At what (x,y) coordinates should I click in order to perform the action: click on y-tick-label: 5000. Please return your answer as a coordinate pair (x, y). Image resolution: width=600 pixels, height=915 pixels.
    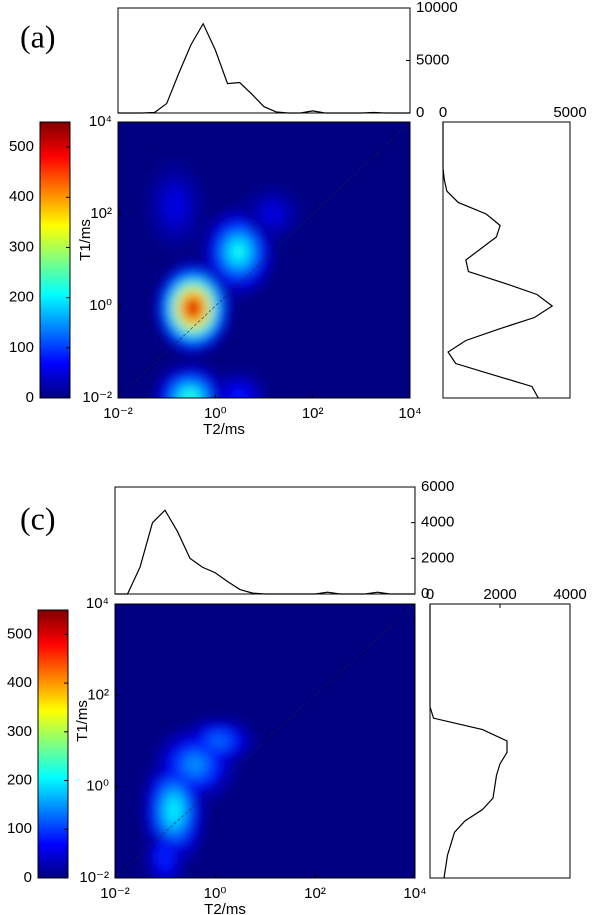
    Looking at the image, I should click on (432, 59).